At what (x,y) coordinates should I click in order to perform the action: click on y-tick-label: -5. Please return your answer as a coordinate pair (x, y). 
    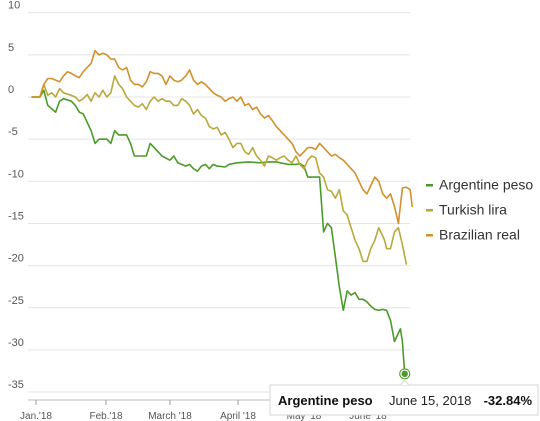
    Looking at the image, I should click on (13, 132).